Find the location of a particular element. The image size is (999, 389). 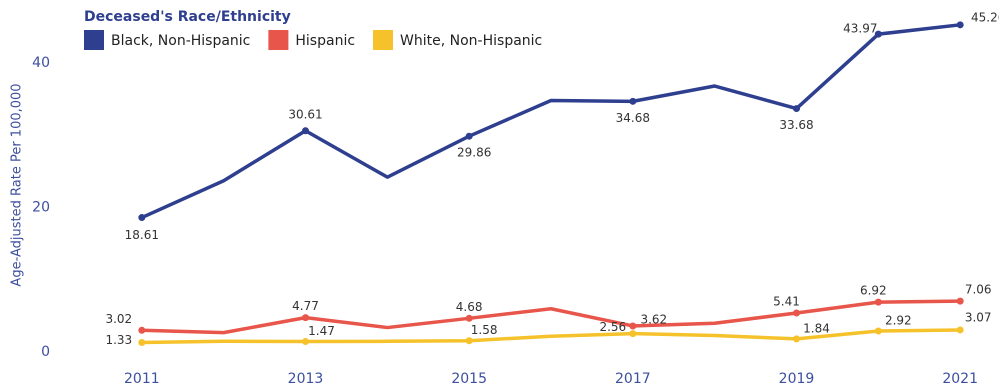

data-label: 3.62 is located at coordinates (653, 319).